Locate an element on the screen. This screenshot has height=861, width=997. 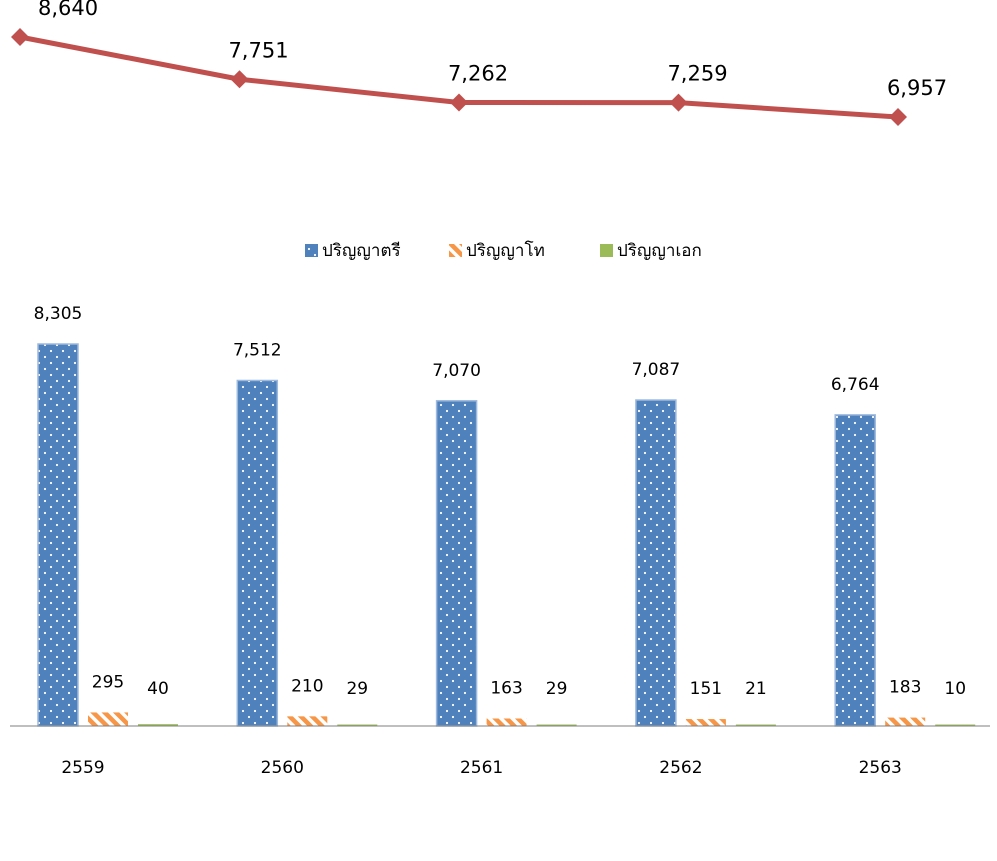
line-data-label-2559: 8,640 is located at coordinates (68, 10).